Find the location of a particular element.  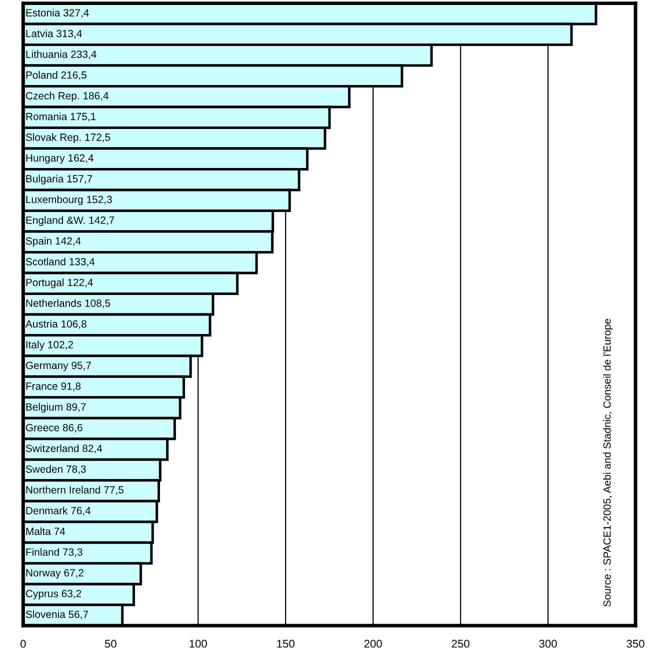

category-label: Poland 216,5 is located at coordinates (56, 75).